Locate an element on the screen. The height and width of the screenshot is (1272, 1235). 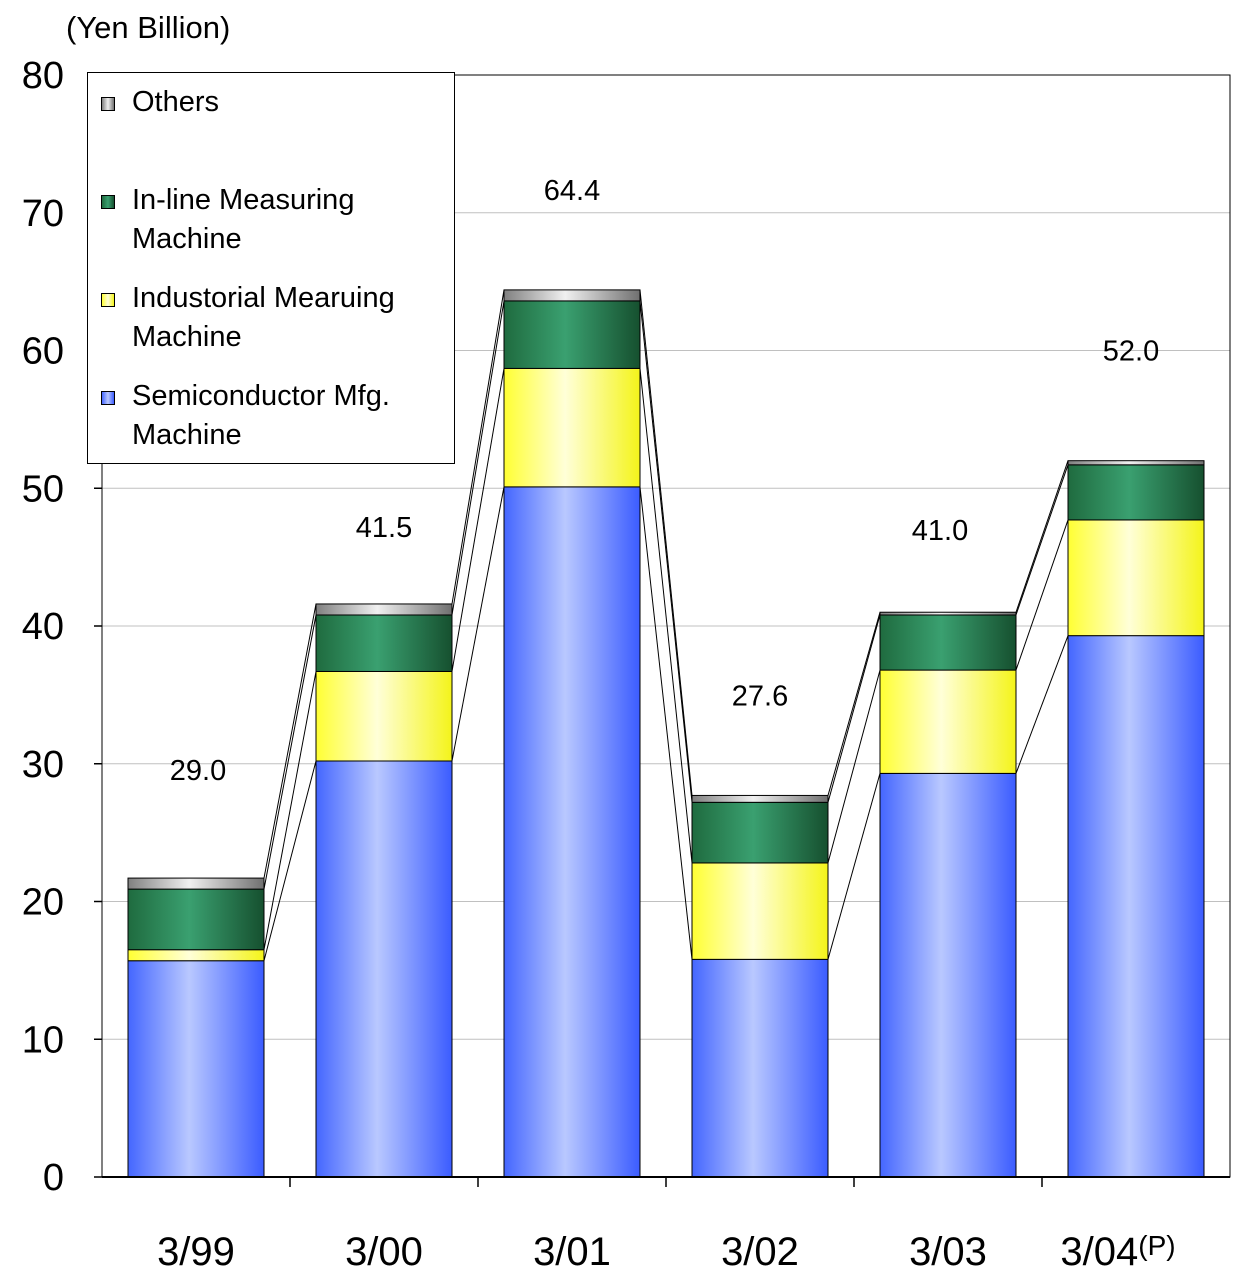
legend-label: Others is located at coordinates (176, 102).